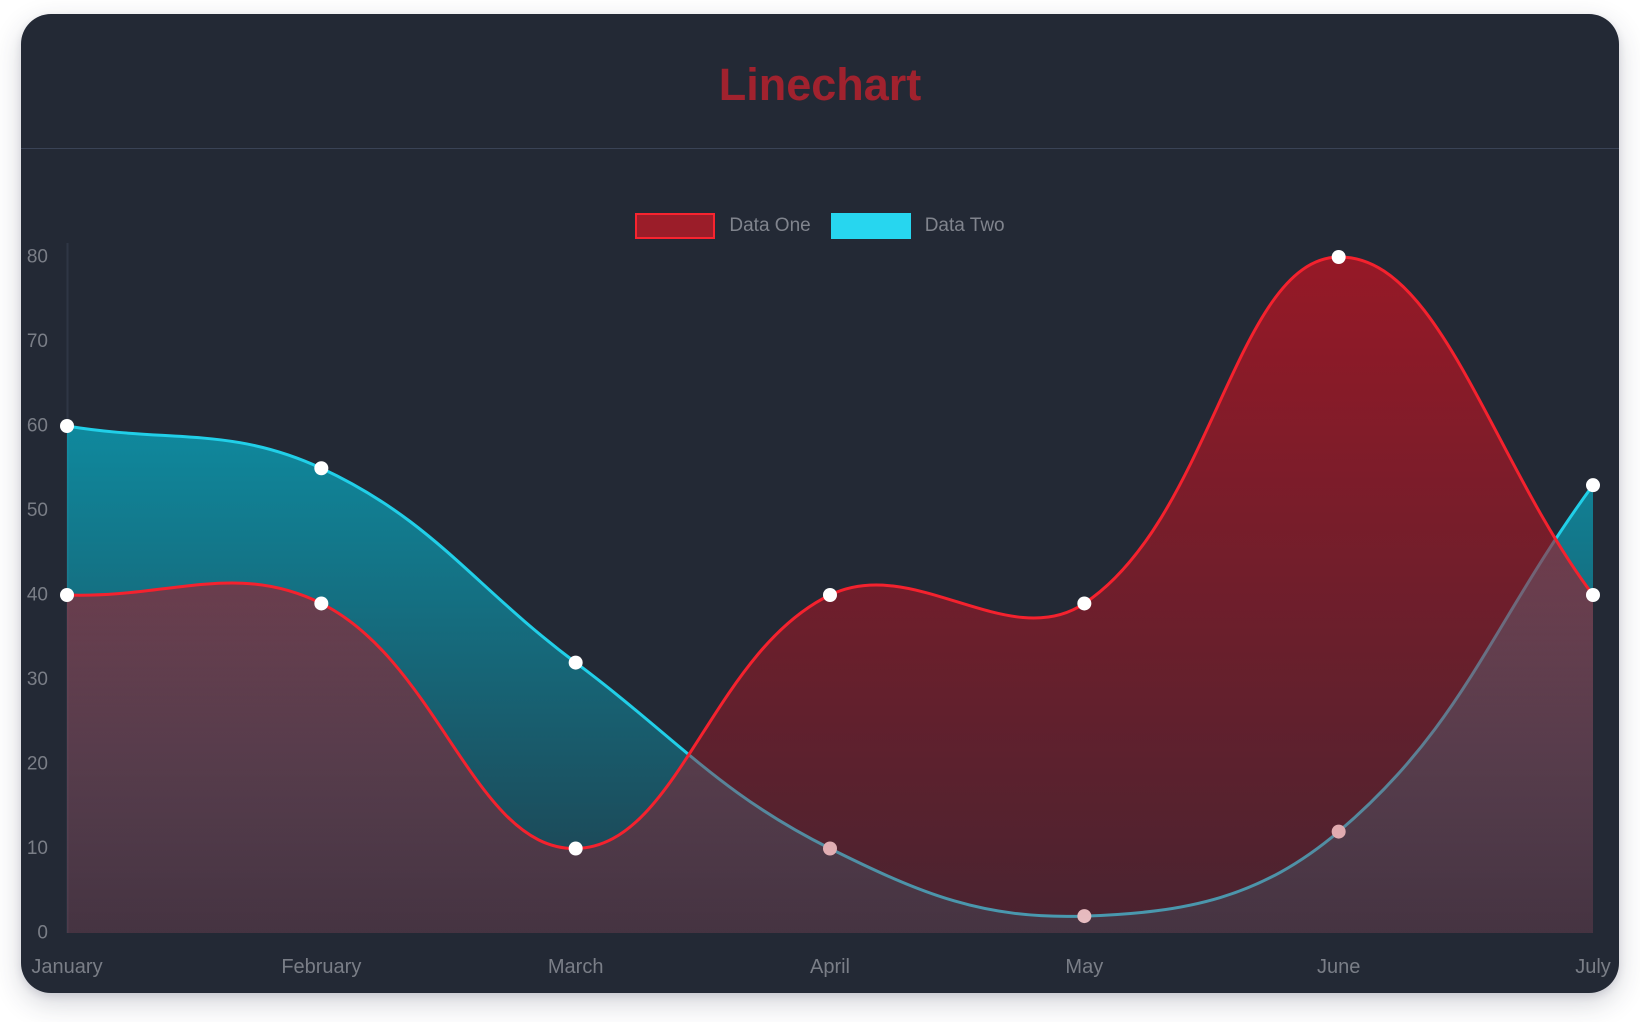 The height and width of the screenshot is (1022, 1640). I want to click on point-data-one-april, so click(830, 595).